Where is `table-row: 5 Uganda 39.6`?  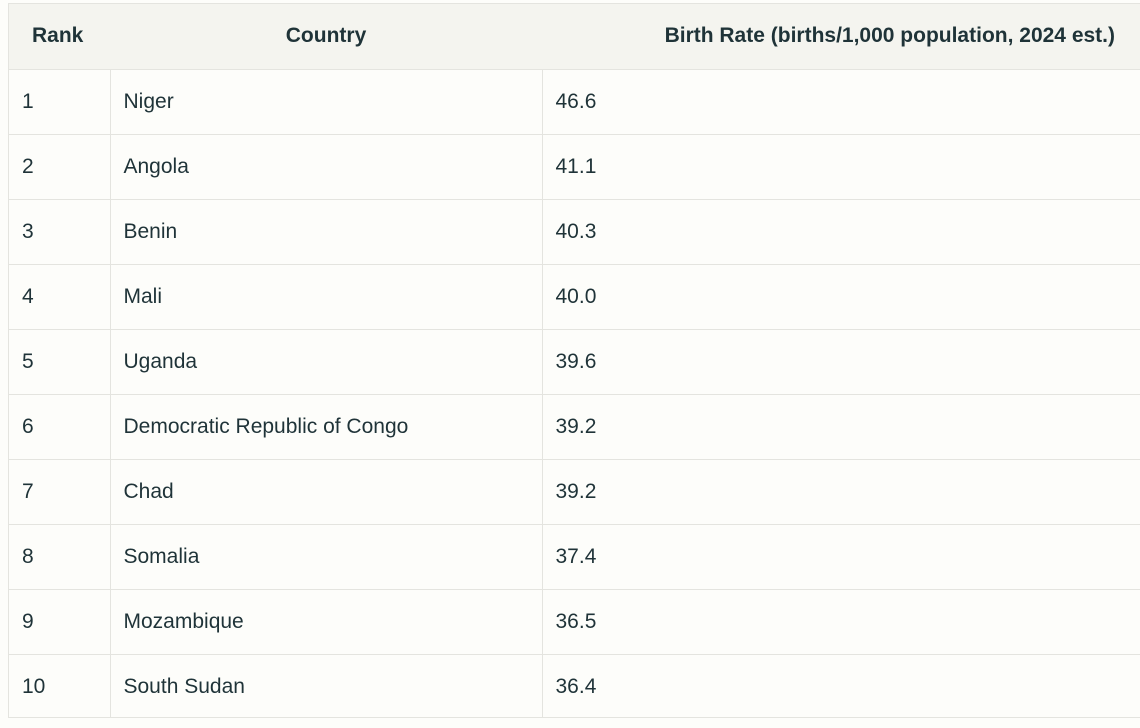
table-row: 5 Uganda 39.6 is located at coordinates (574, 362).